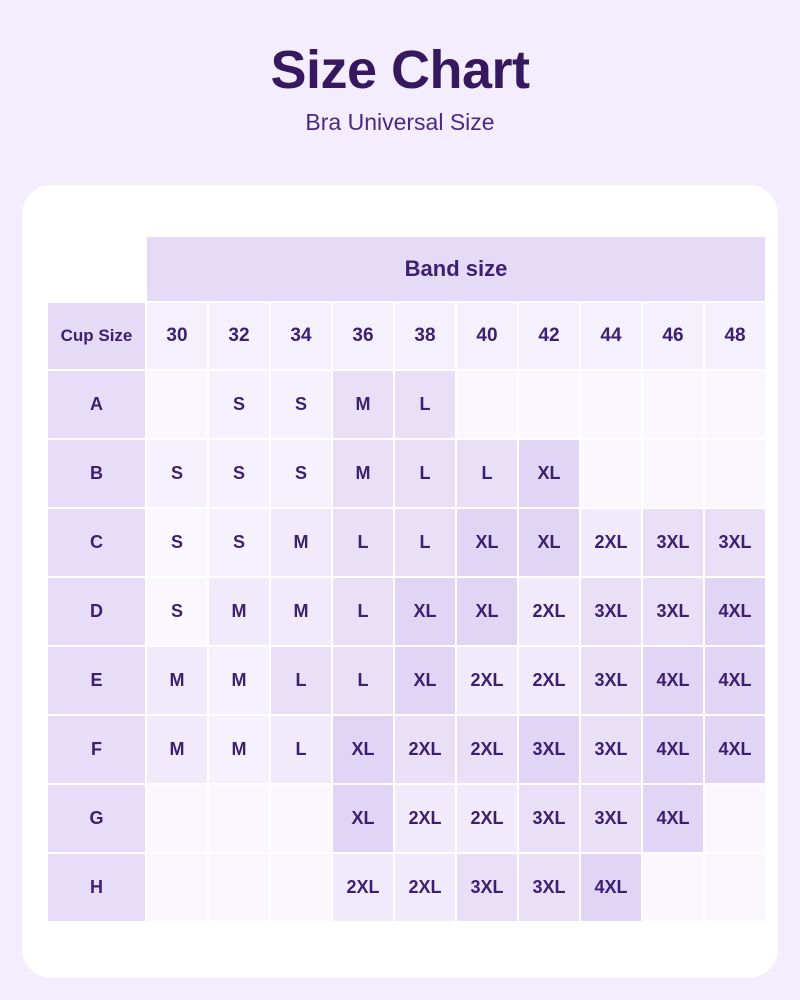 The width and height of the screenshot is (800, 1000). Describe the element at coordinates (96, 887) in the screenshot. I see `cup-size-row-label: H` at that location.